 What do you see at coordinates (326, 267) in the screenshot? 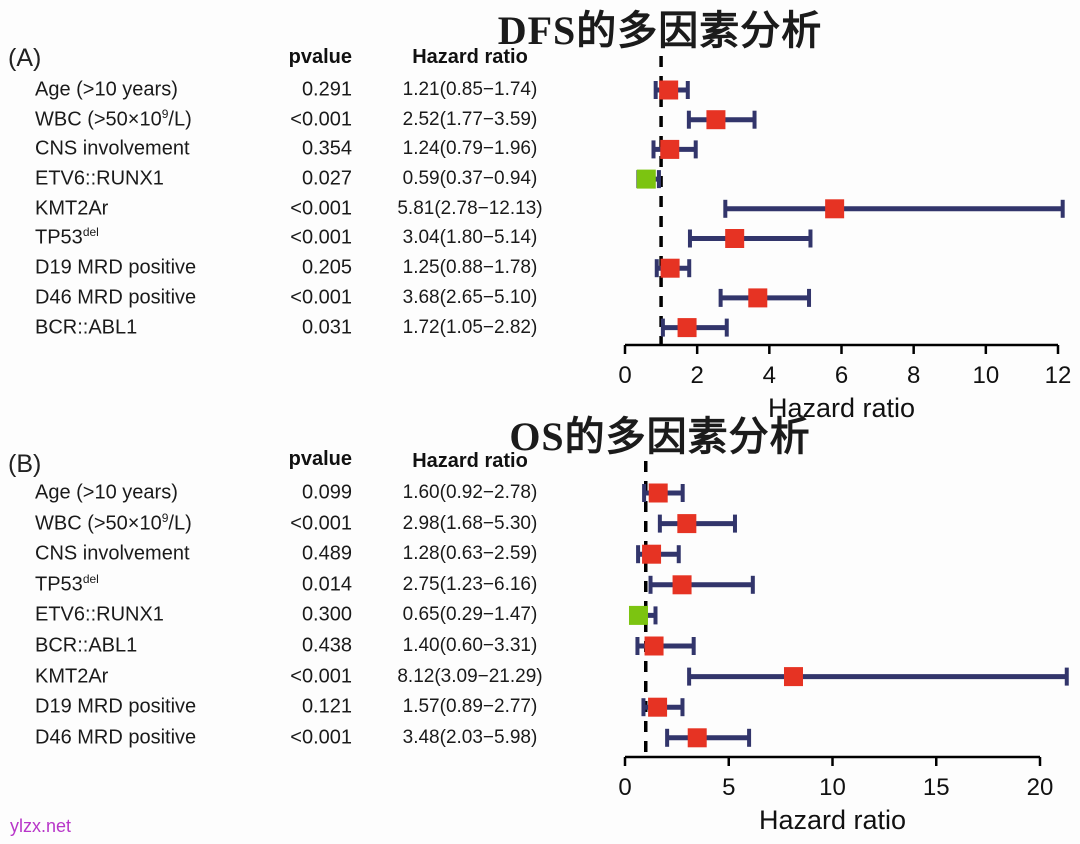
I see `row-pvalue: 0.205` at bounding box center [326, 267].